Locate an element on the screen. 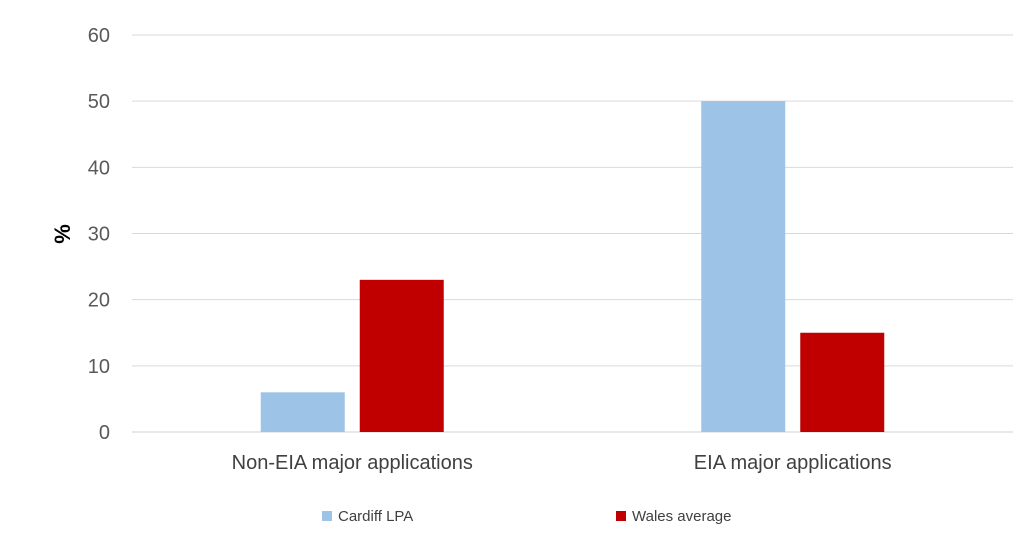 The width and height of the screenshot is (1025, 541). x-category-label: Non-EIA major applications is located at coordinates (352, 463).